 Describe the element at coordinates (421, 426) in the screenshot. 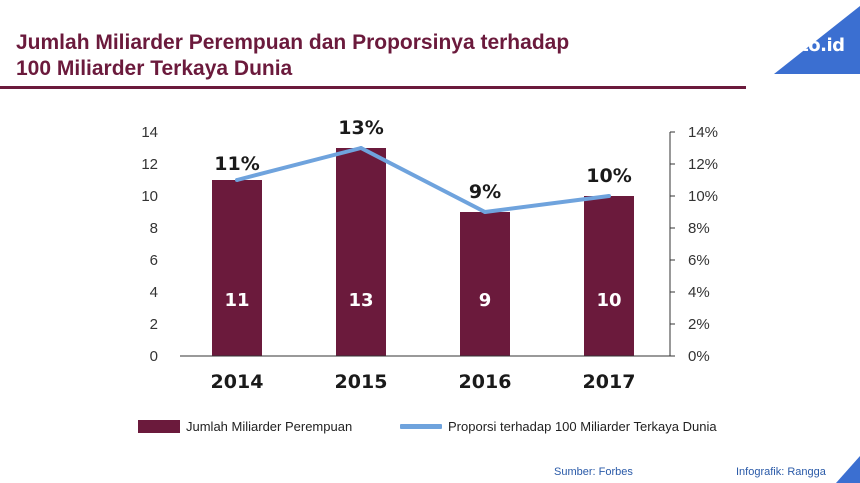

I see `legend-line-swatch` at that location.